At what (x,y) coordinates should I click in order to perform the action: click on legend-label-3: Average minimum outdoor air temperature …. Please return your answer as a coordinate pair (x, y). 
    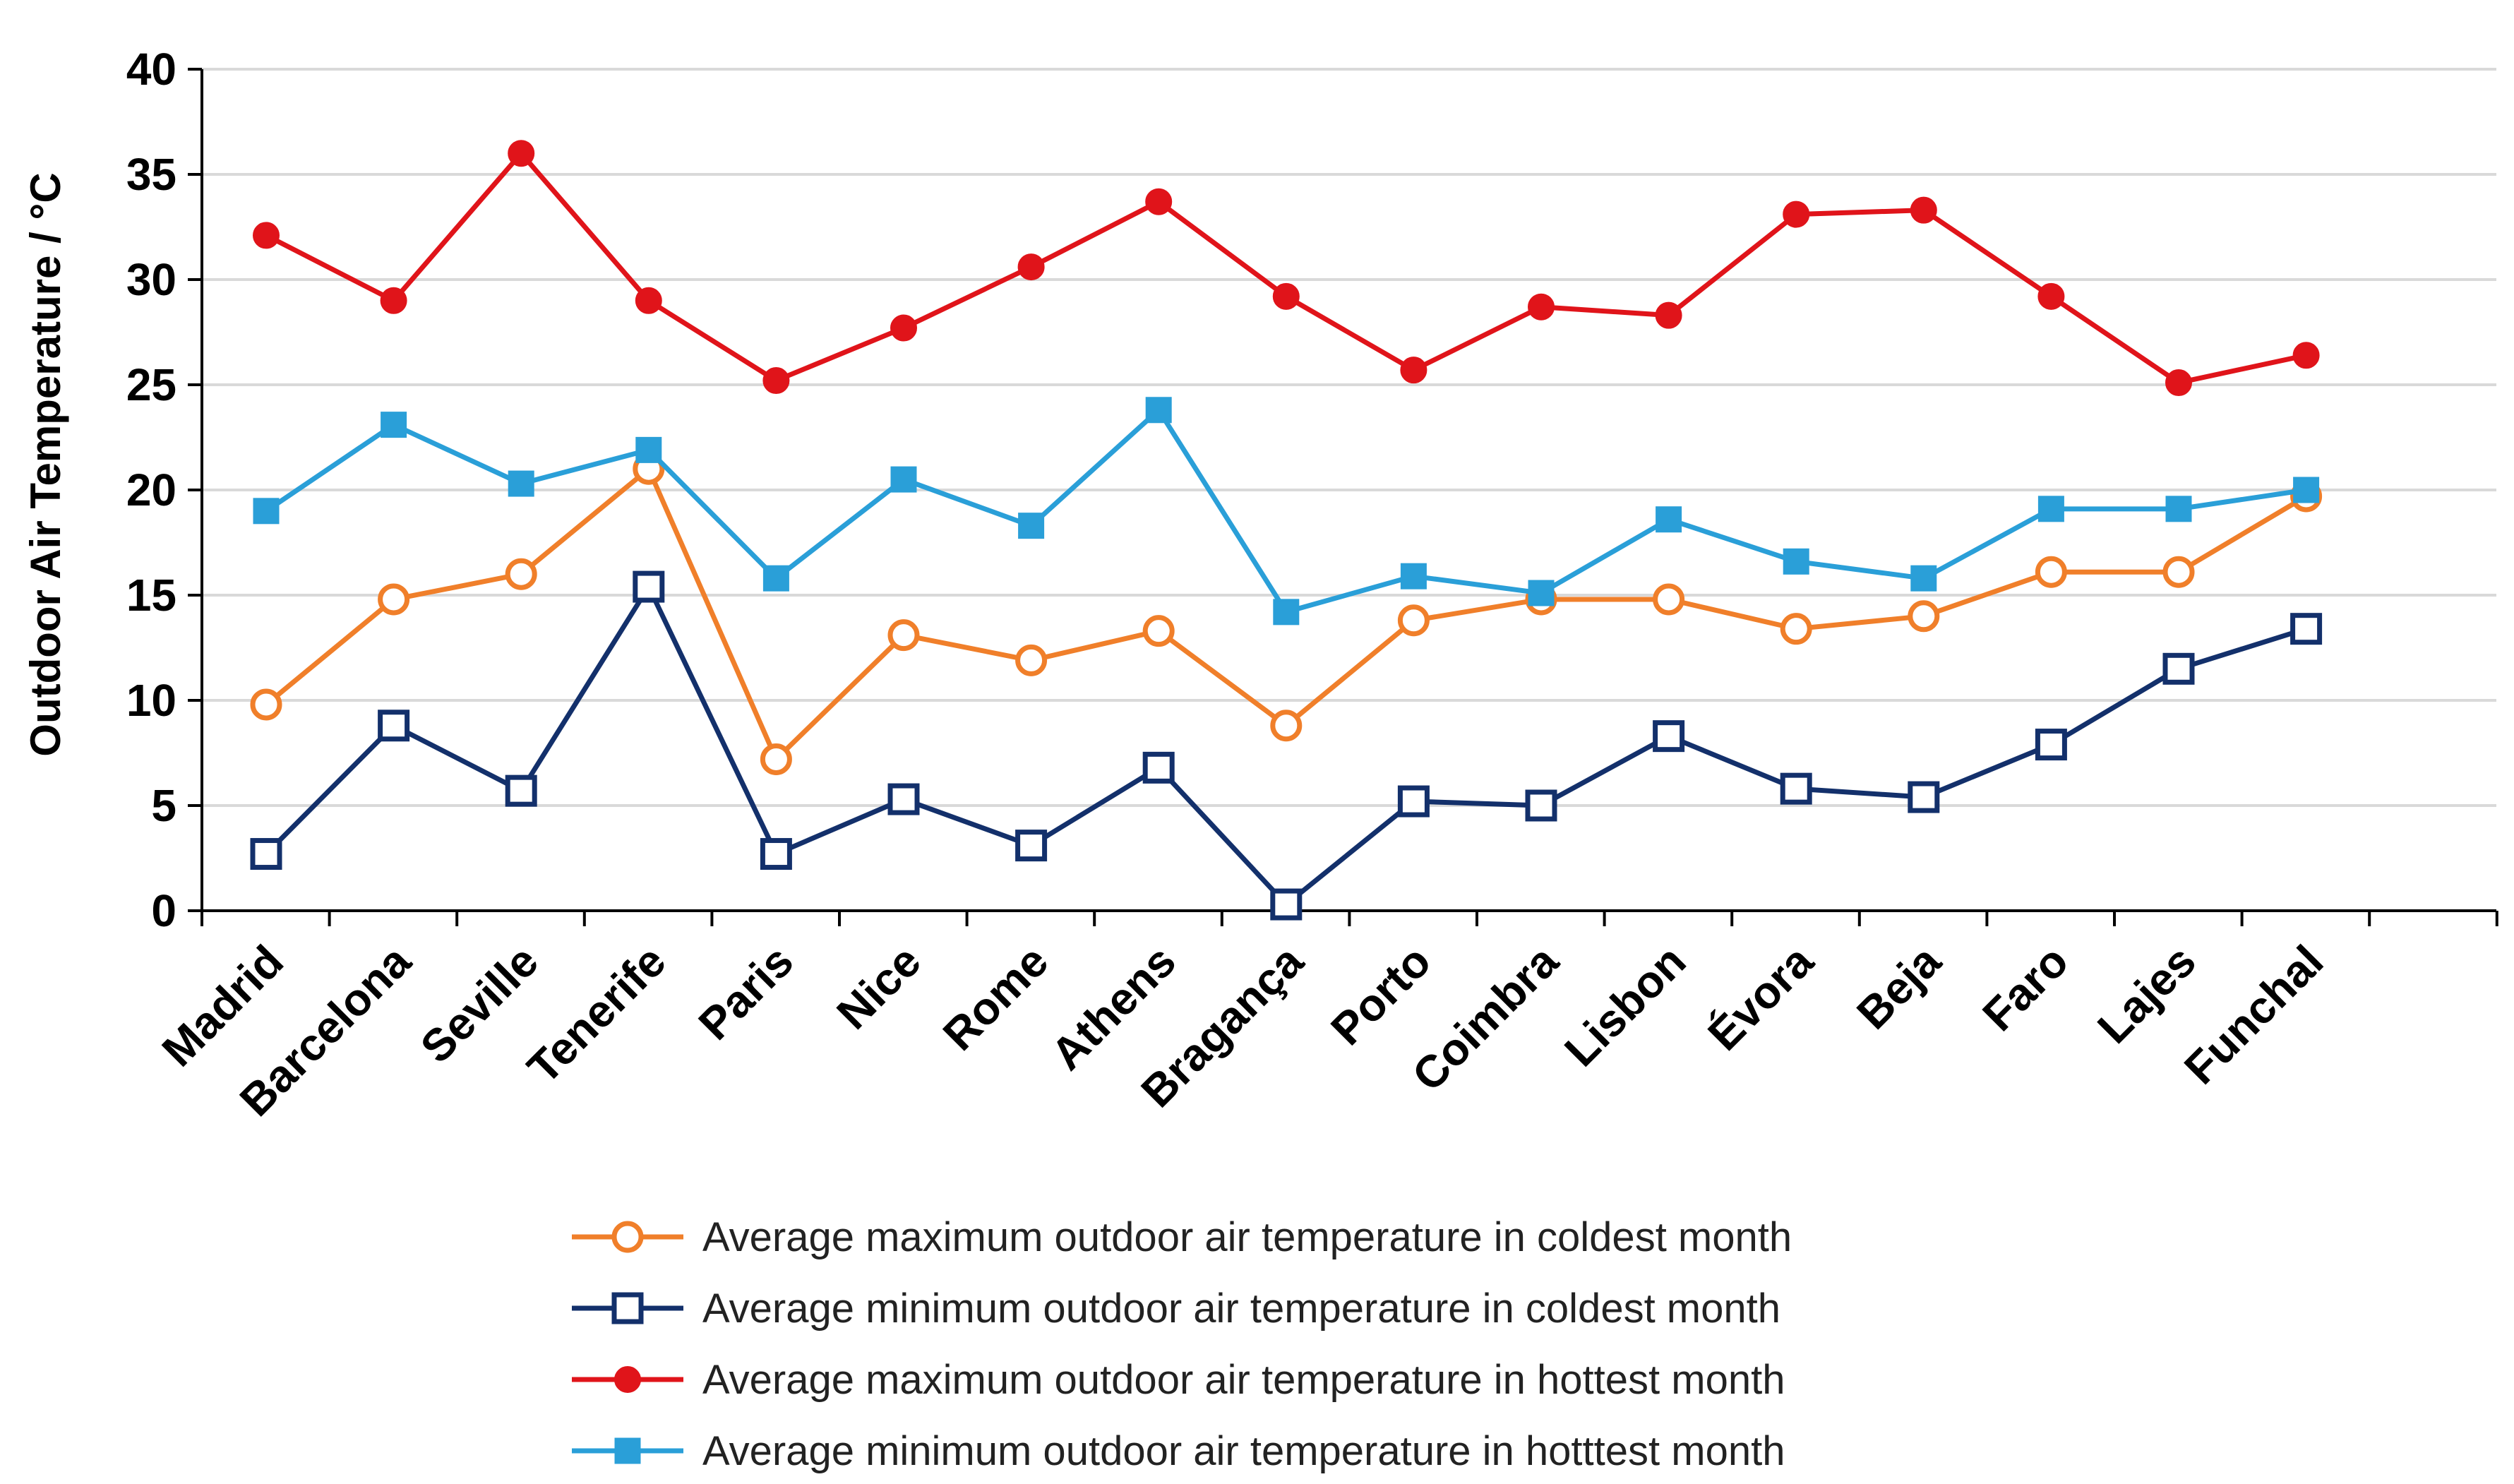
    Looking at the image, I should click on (1243, 1451).